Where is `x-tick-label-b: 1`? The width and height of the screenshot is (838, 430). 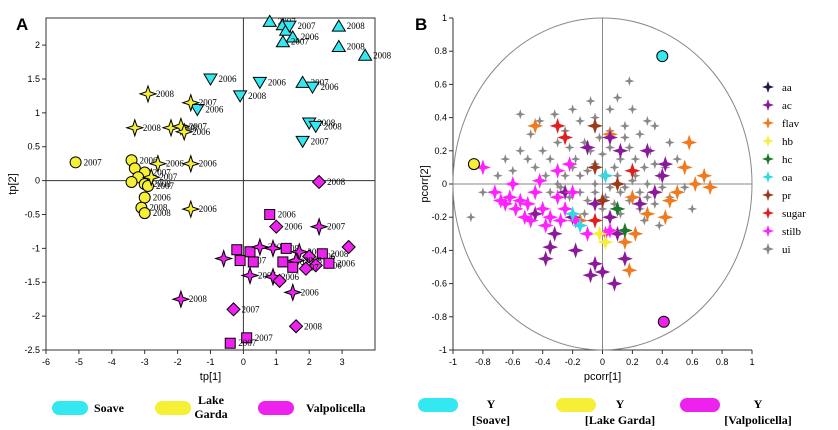
x-tick-label-b: 1 is located at coordinates (751, 362).